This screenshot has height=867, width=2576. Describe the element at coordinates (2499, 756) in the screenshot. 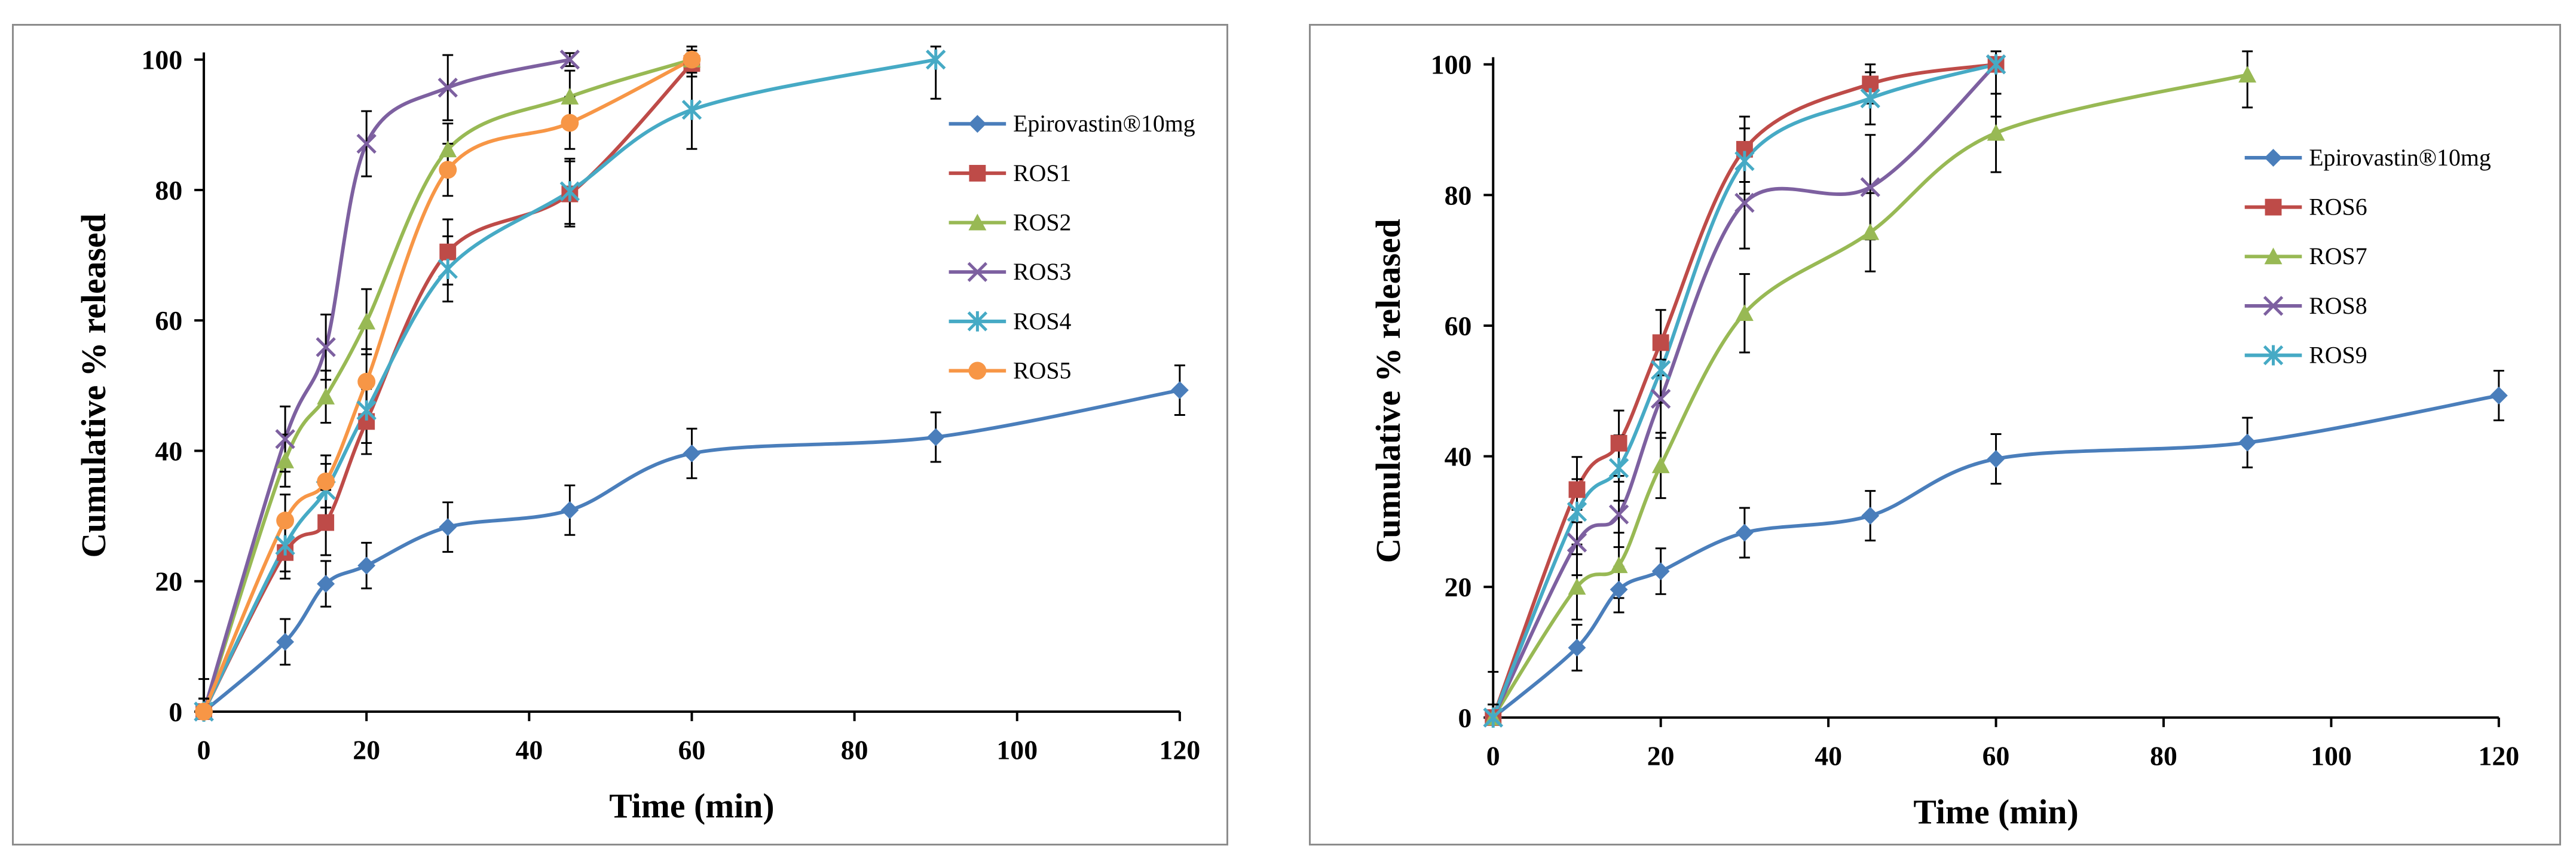

I see `right-x-tick-label: 120` at that location.